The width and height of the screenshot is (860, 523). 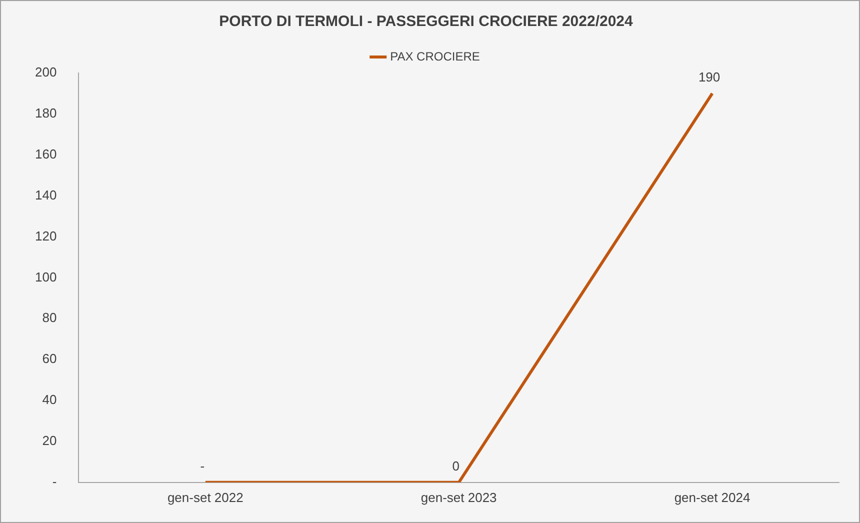 I want to click on legend-label: PAX CROCIERE, so click(x=435, y=56).